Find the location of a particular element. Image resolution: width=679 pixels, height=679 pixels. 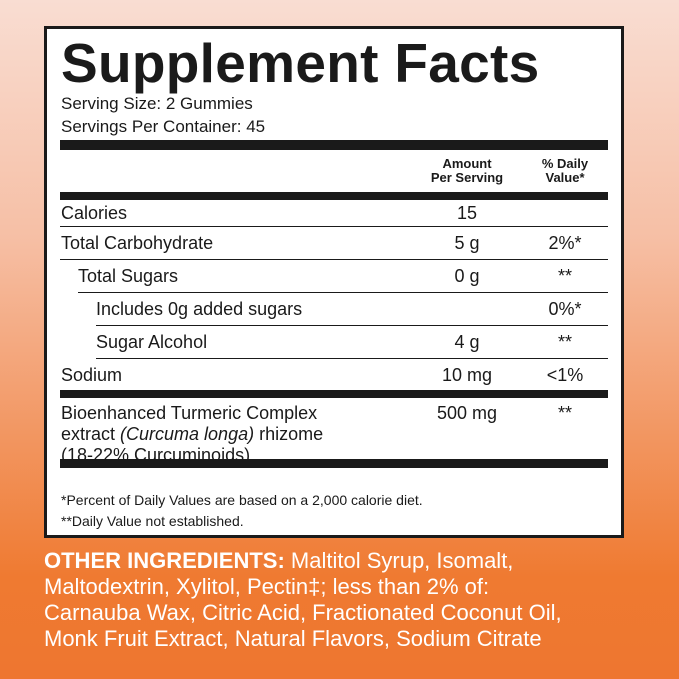

servings-per-container: Servings Per Container: 45 is located at coordinates (163, 126).